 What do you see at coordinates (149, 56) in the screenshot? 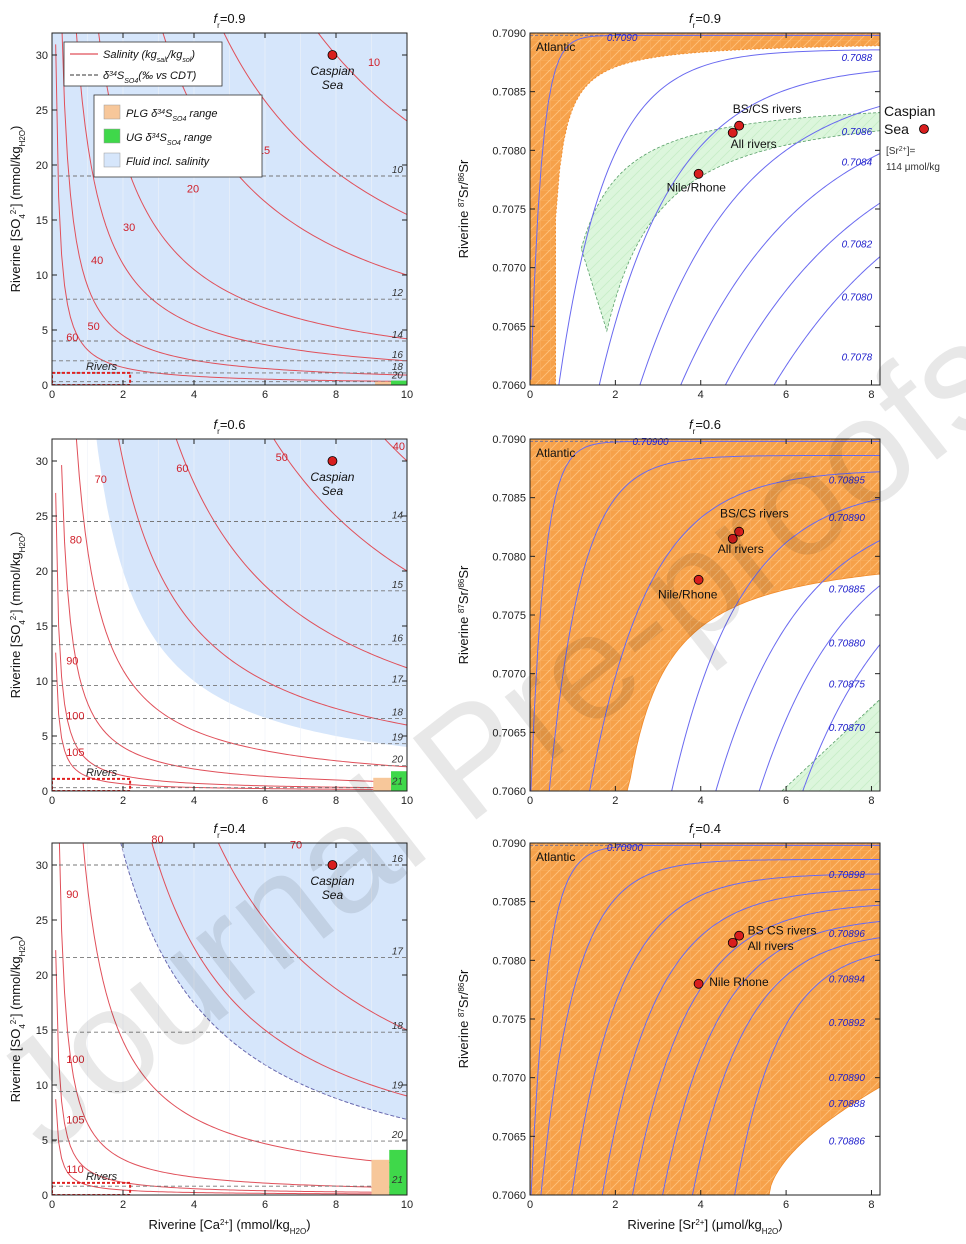
I see `legend-salinity-label: Salinity (kgsalt/kgsol)` at bounding box center [149, 56].